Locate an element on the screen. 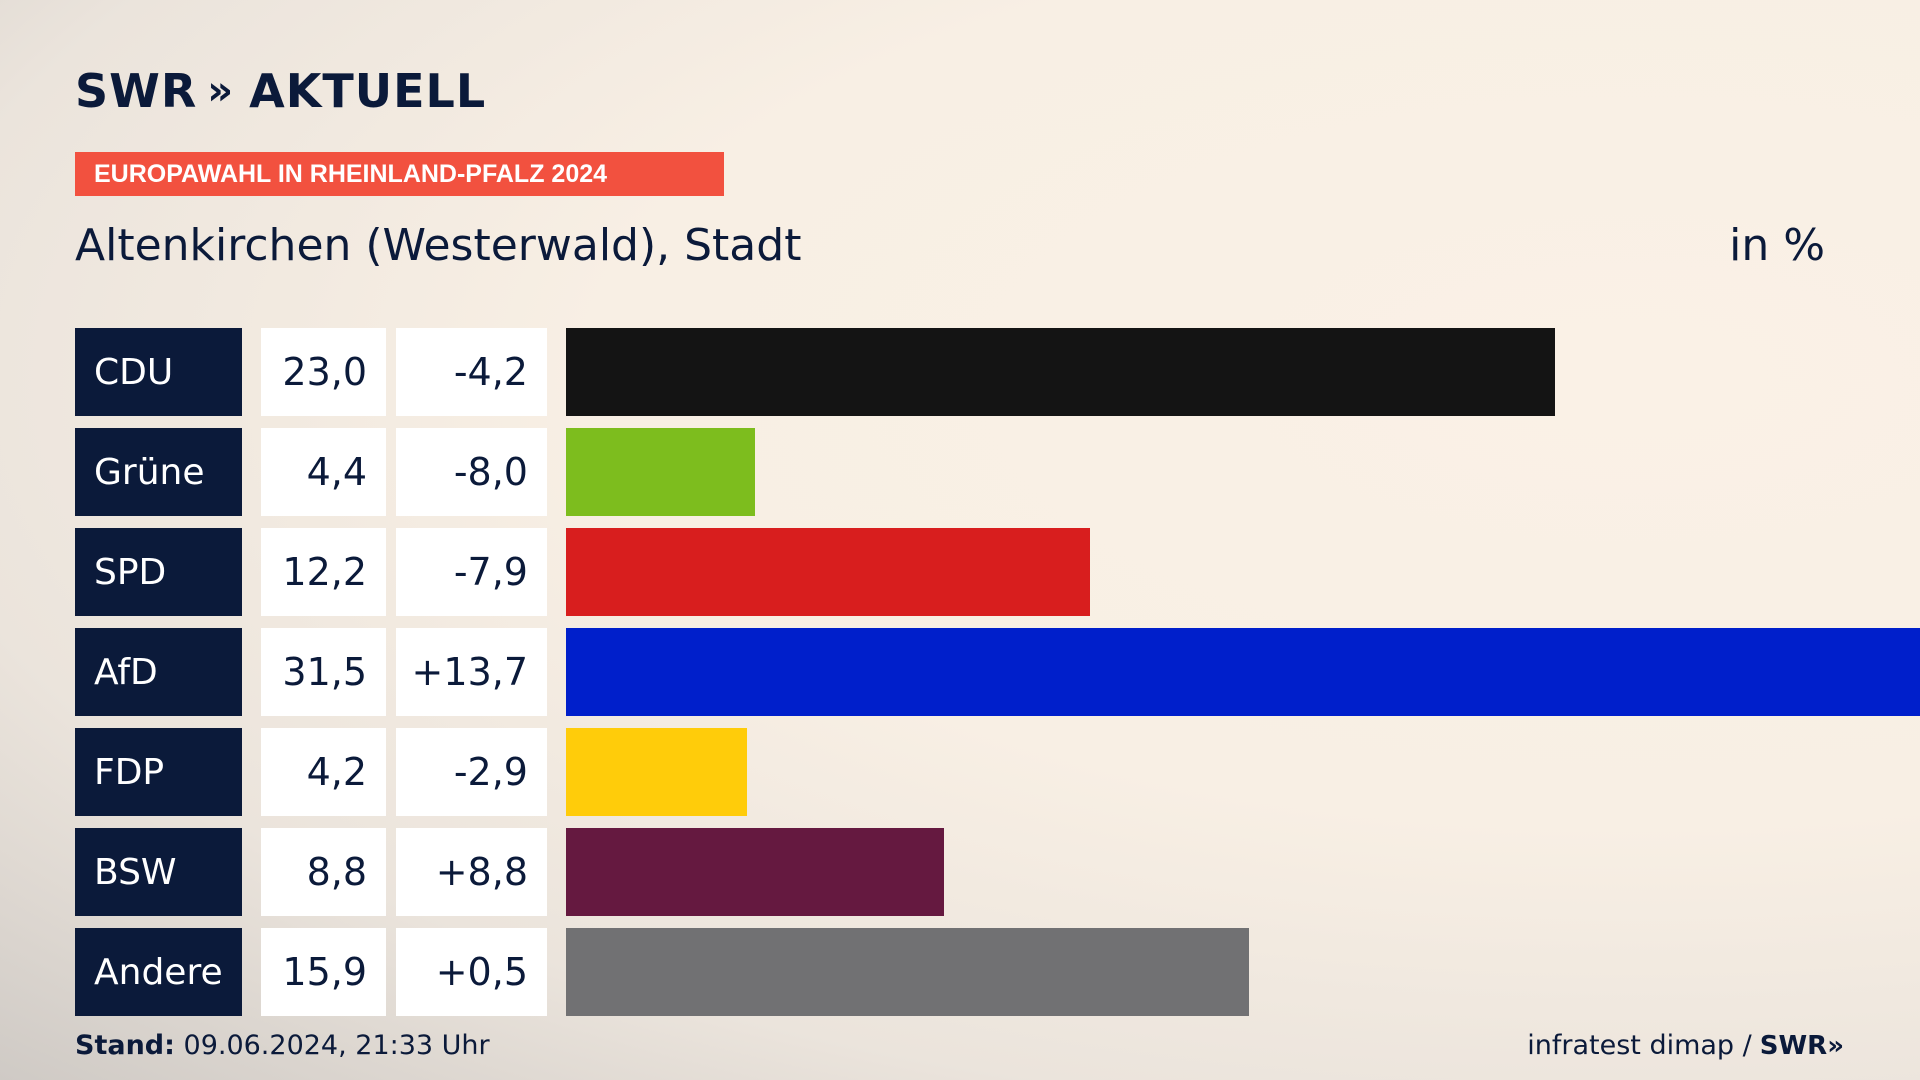 This screenshot has height=1080, width=1920. result-row: SPD 12,2 -7,9 is located at coordinates (997, 572).